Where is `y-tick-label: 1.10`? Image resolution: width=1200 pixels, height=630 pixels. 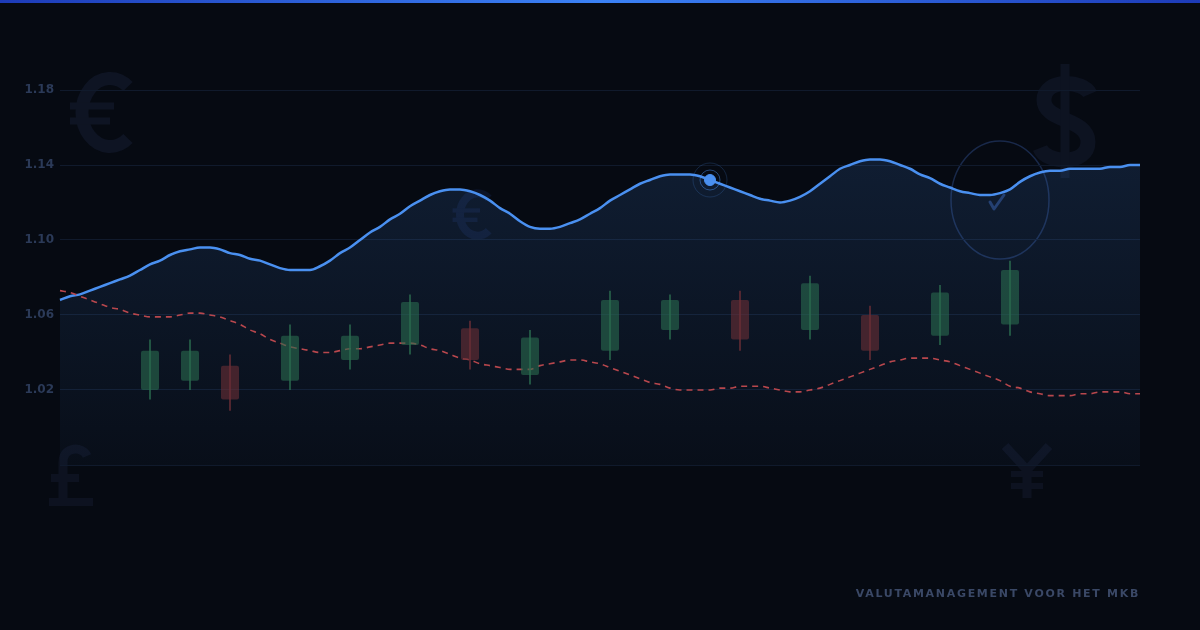 y-tick-label: 1.10 is located at coordinates (39, 239).